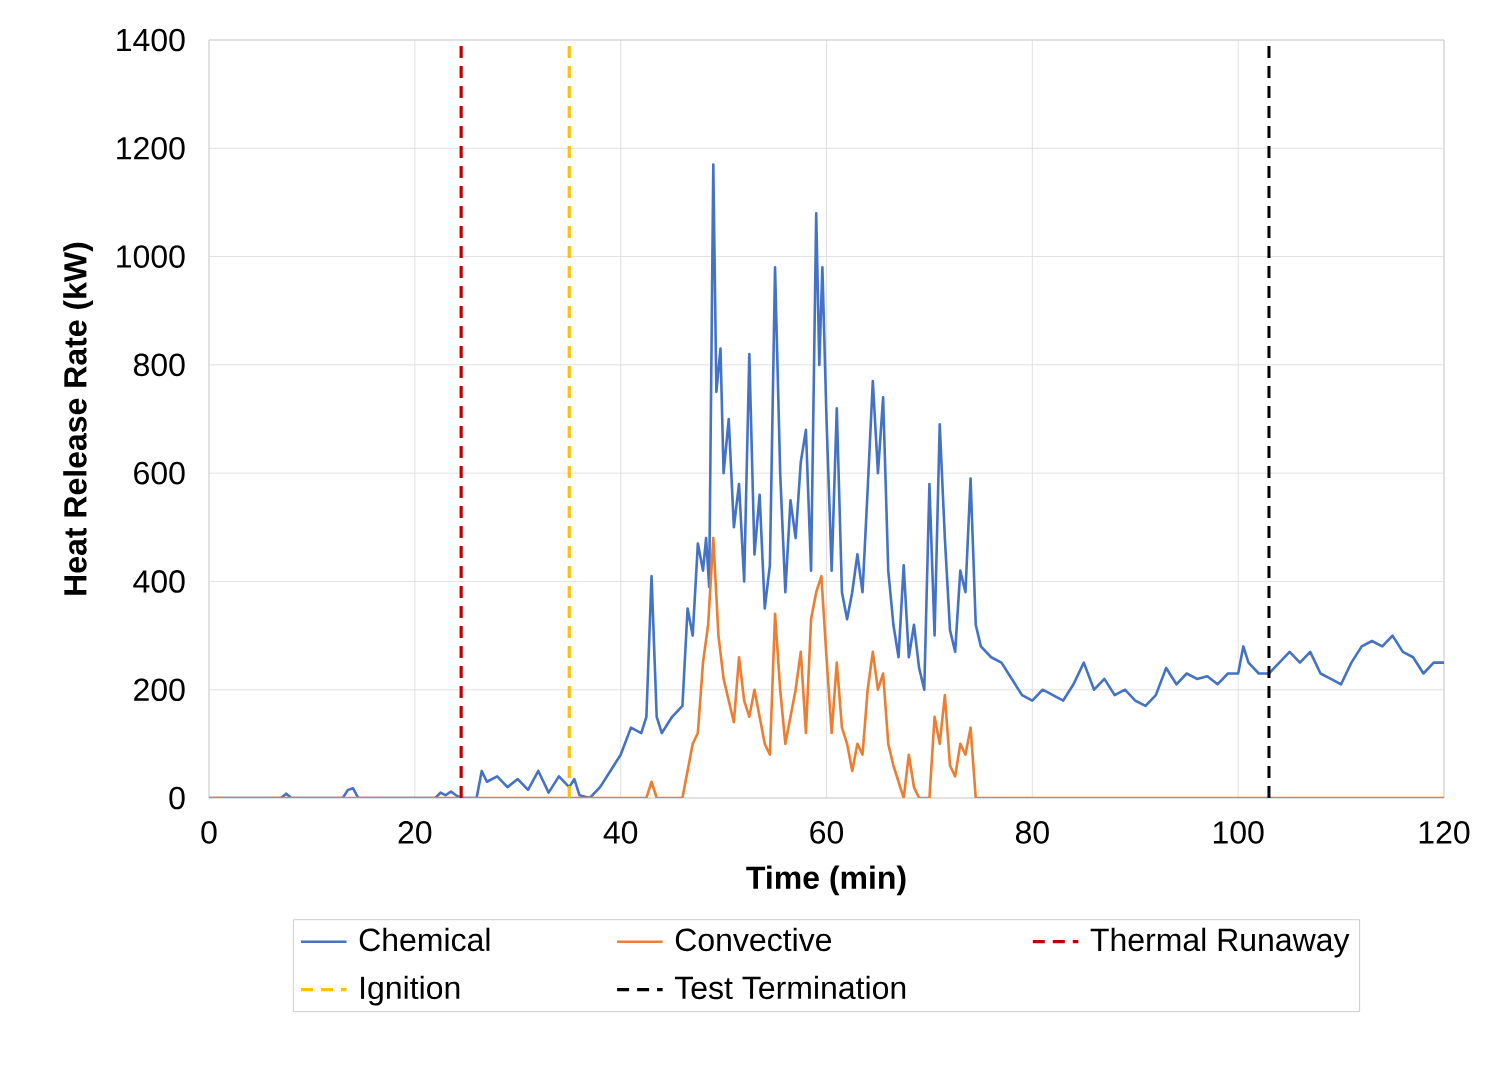 This screenshot has height=1078, width=1494. What do you see at coordinates (410, 990) in the screenshot?
I see `legend-label: Ignition` at bounding box center [410, 990].